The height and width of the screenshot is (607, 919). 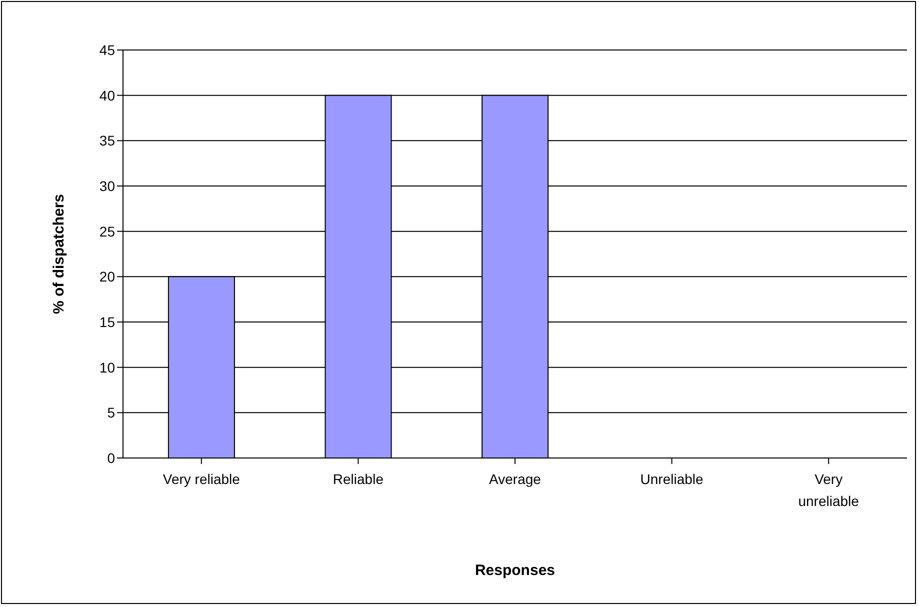 What do you see at coordinates (107, 140) in the screenshot?
I see `y-tick-label: 35` at bounding box center [107, 140].